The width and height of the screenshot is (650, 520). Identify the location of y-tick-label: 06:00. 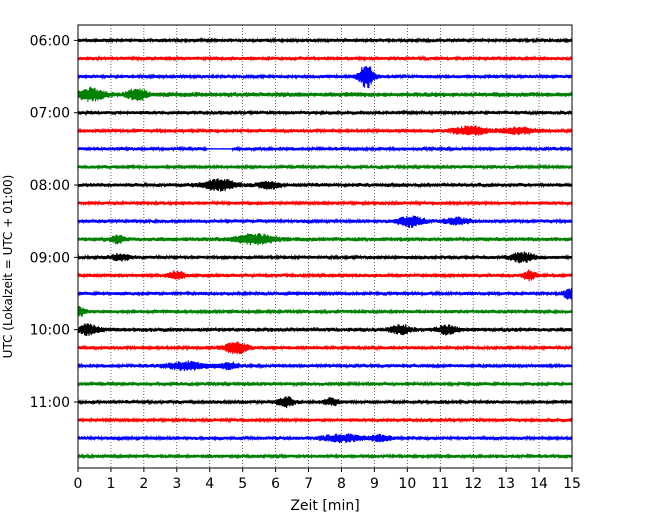
(50, 41).